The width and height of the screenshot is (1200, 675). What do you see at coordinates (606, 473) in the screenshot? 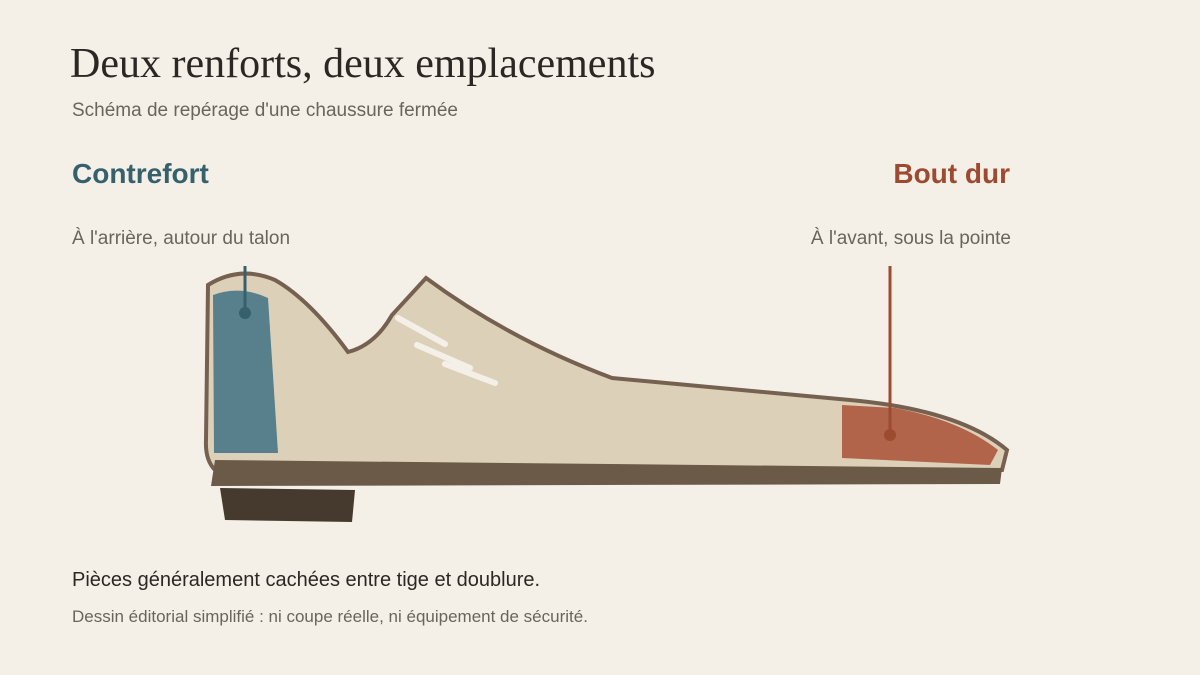
I see `sole` at bounding box center [606, 473].